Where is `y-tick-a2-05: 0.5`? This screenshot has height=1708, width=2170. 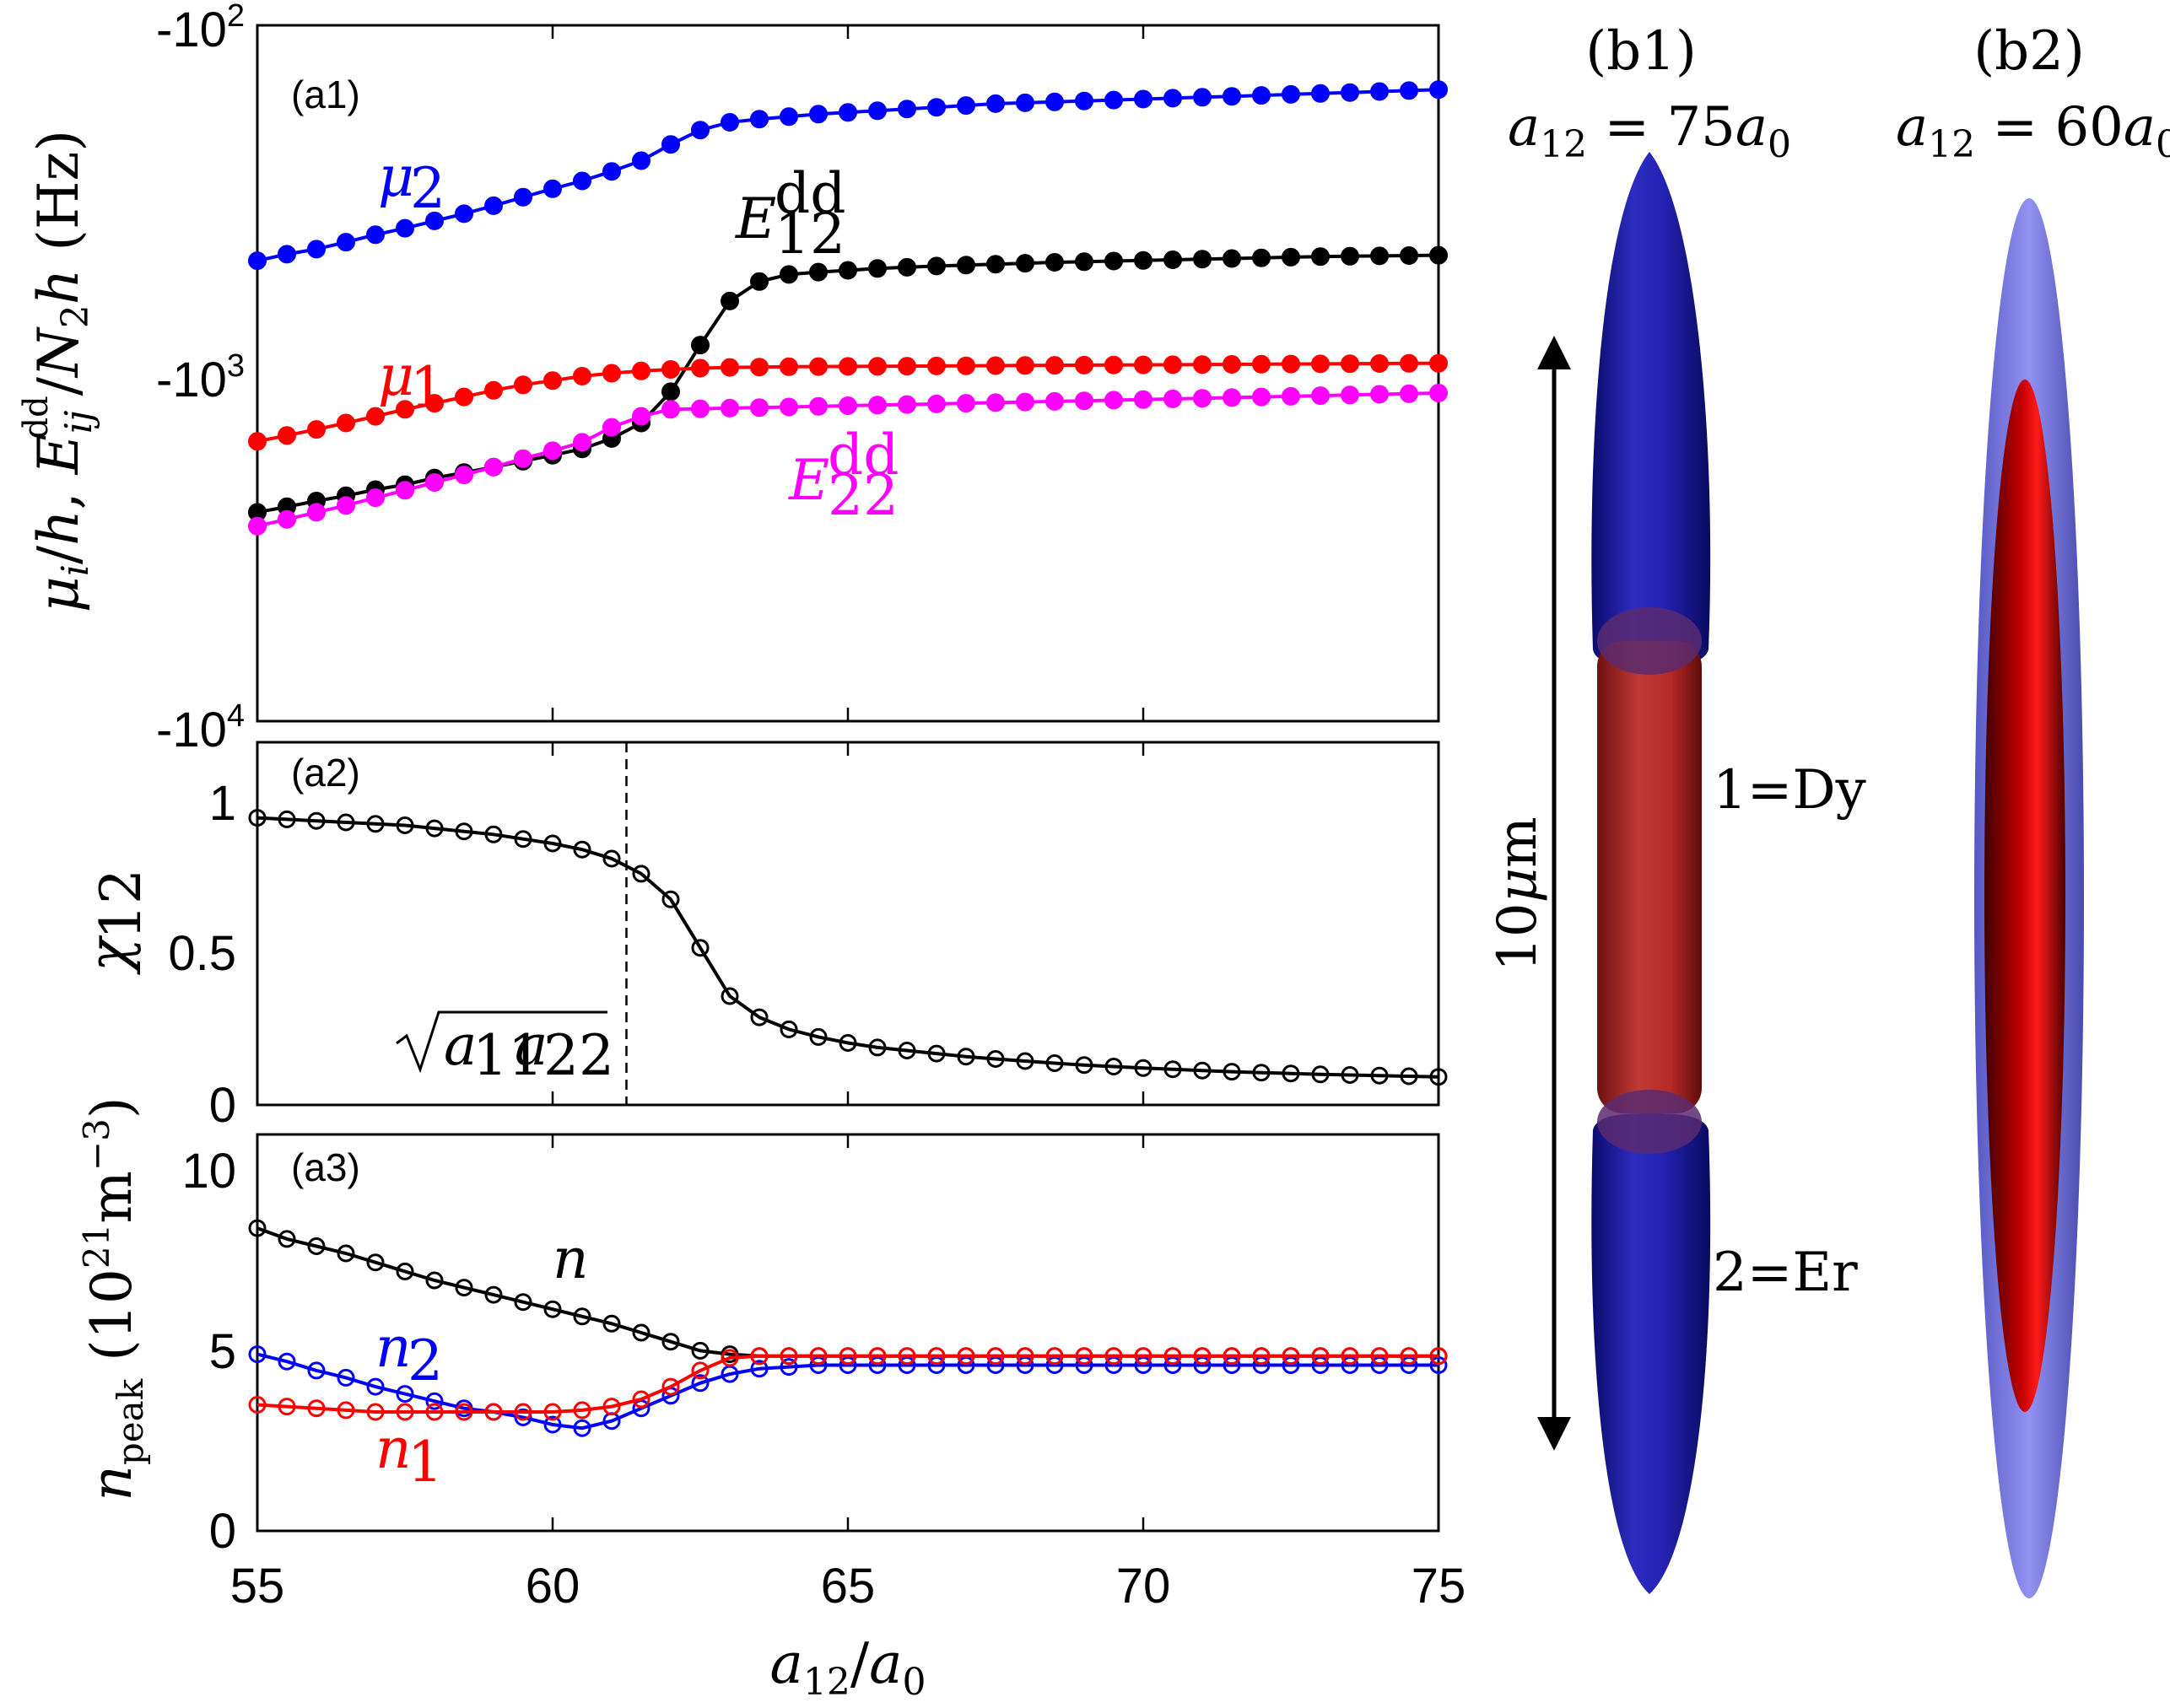 y-tick-a2-05: 0.5 is located at coordinates (202, 953).